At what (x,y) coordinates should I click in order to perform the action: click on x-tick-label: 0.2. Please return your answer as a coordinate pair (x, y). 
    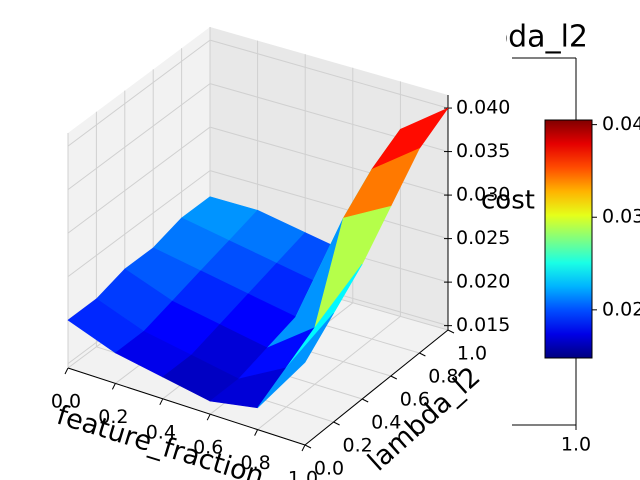
    Looking at the image, I should click on (113, 417).